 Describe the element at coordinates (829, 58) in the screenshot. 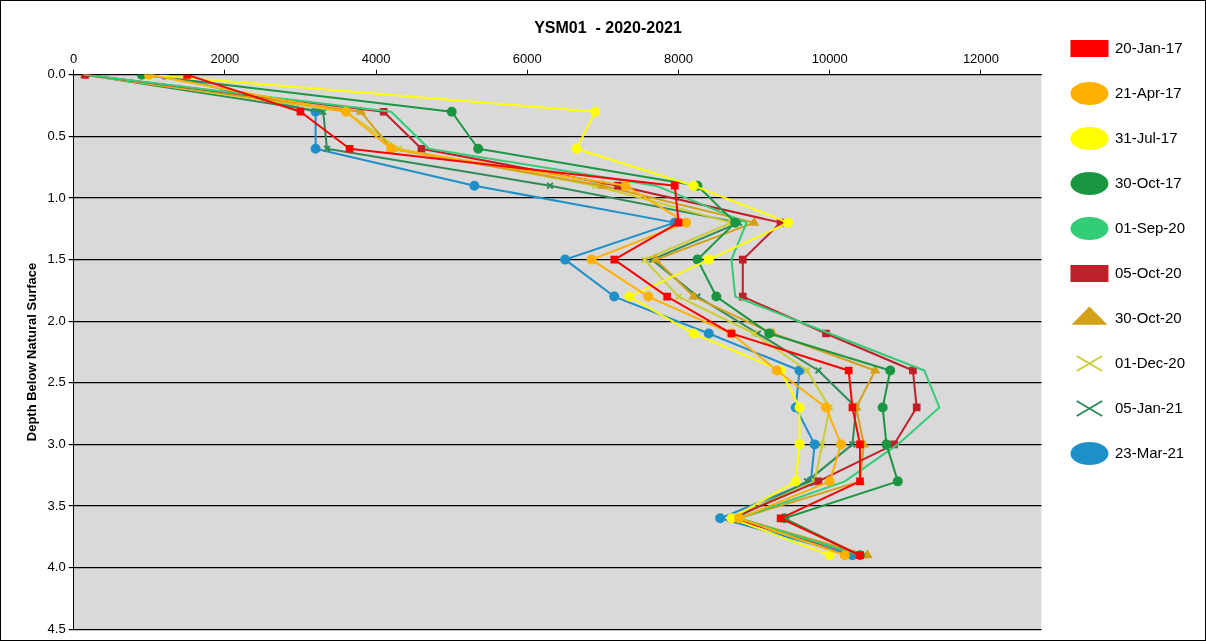

I see `x-tick-label: 10000` at that location.